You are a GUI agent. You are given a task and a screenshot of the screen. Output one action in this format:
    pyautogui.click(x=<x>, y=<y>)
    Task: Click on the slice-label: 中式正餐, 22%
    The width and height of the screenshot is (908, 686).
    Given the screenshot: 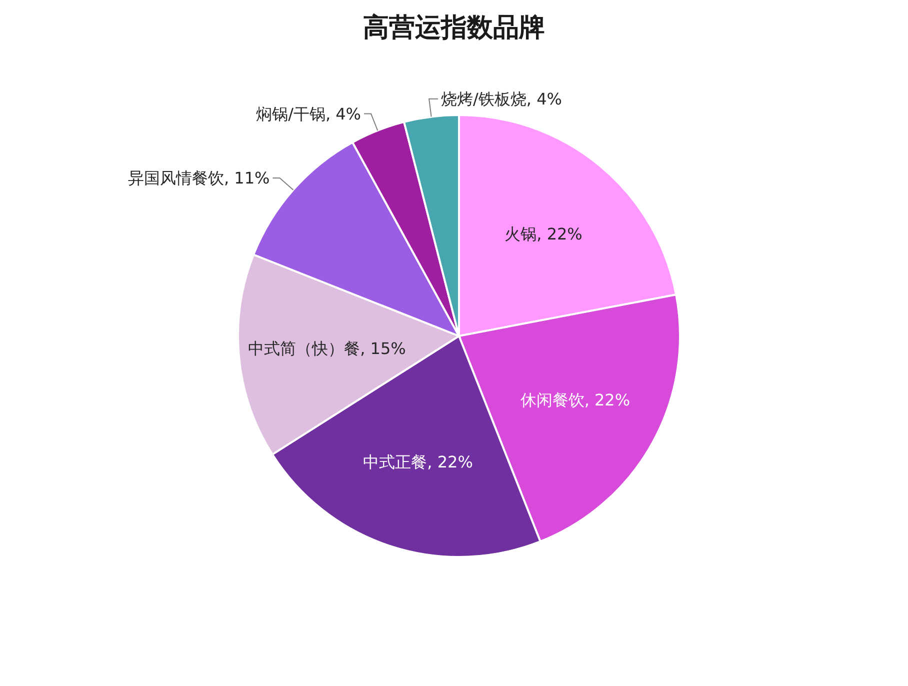 What is the action you would take?
    pyautogui.click(x=418, y=462)
    